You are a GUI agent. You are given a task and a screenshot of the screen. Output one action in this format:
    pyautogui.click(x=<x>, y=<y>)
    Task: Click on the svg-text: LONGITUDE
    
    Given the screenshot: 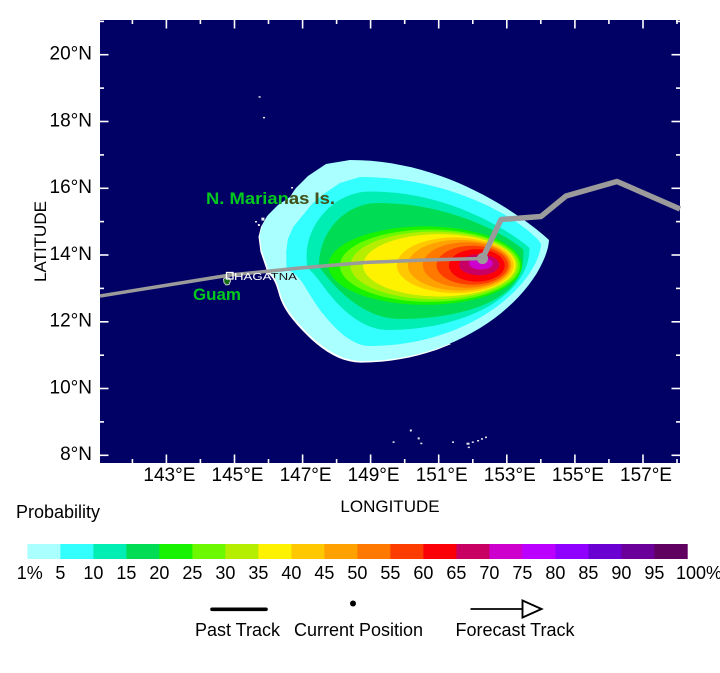 What is the action you would take?
    pyautogui.click(x=389, y=506)
    